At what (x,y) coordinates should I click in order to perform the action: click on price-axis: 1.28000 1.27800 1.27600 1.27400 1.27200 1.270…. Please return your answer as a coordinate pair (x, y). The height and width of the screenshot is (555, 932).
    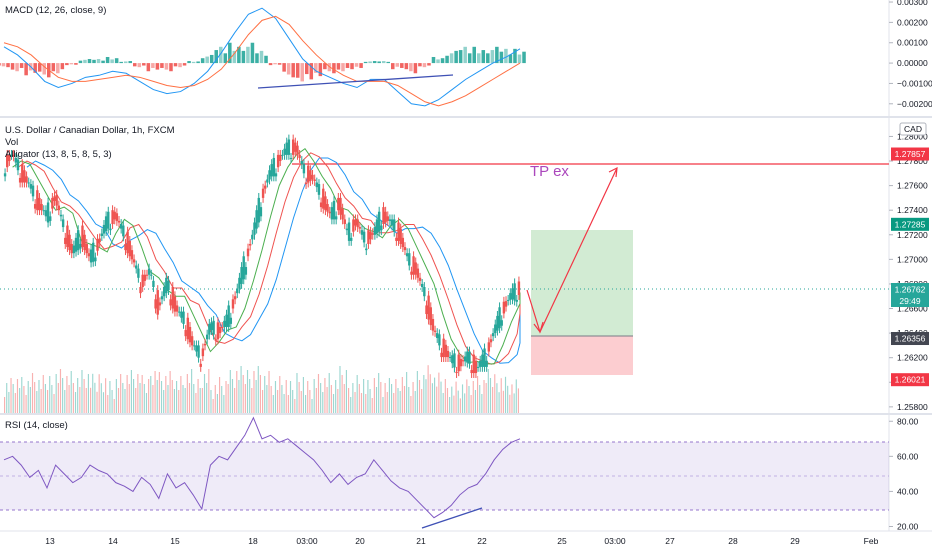
    Looking at the image, I should click on (908, 271).